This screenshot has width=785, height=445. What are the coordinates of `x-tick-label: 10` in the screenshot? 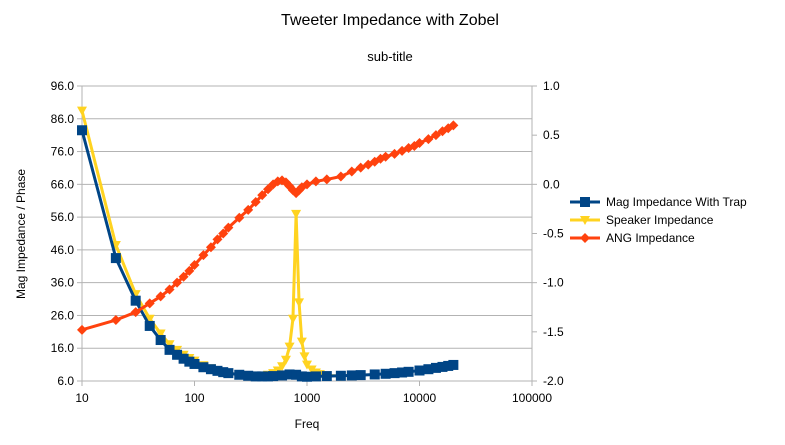 It's located at (82, 398).